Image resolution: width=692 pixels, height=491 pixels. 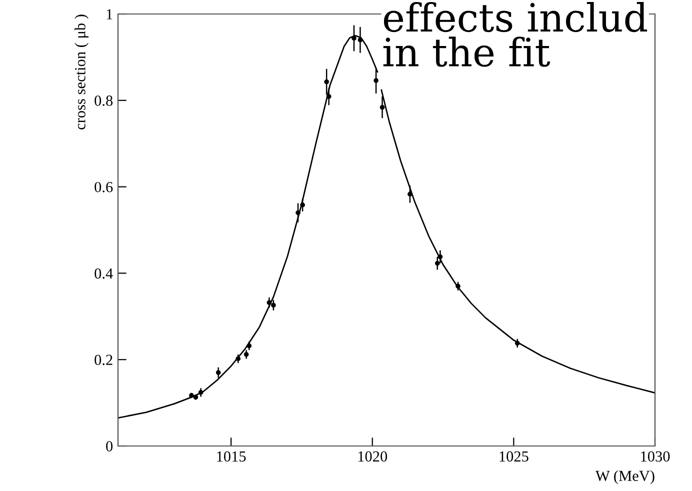 I want to click on y-tick-label: 0.6, so click(x=103, y=187).